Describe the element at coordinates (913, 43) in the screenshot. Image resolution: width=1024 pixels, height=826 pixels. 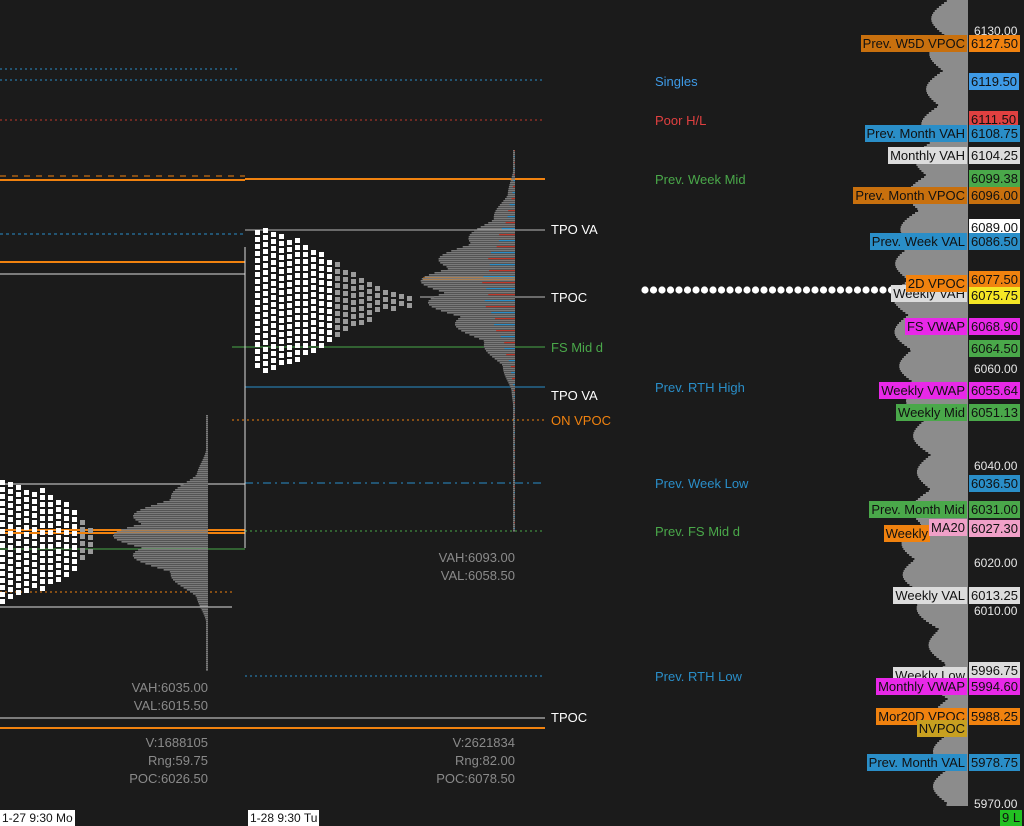
I see `level-tag: Prev. W5D VPOC` at that location.